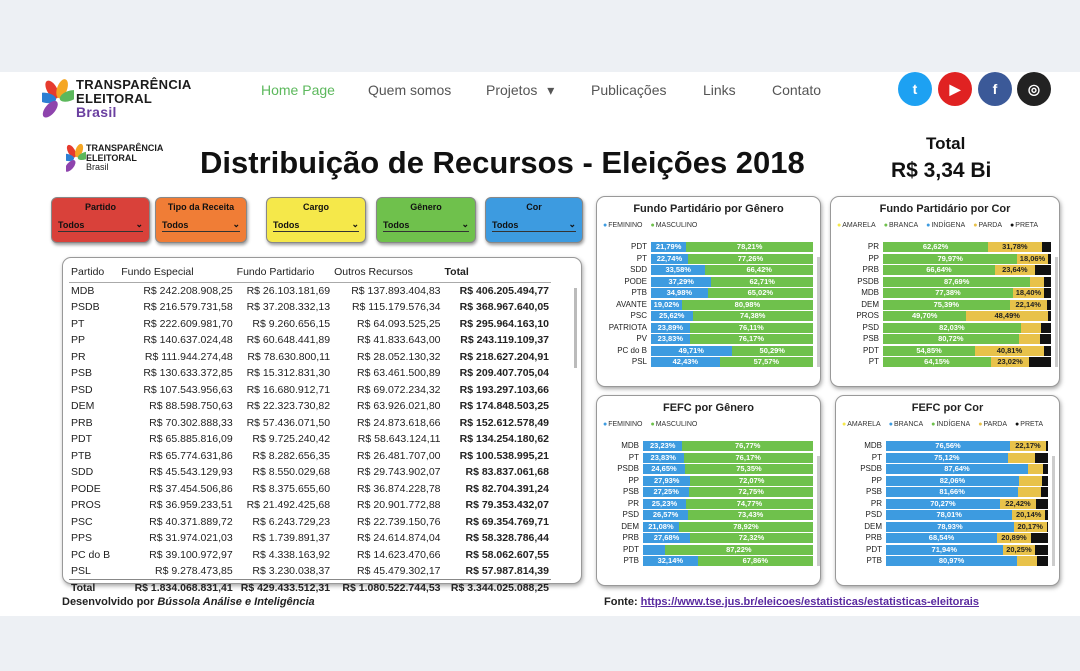 The height and width of the screenshot is (671, 1080). I want to click on dashboard-logo-text-3: Brasil, so click(97, 167).